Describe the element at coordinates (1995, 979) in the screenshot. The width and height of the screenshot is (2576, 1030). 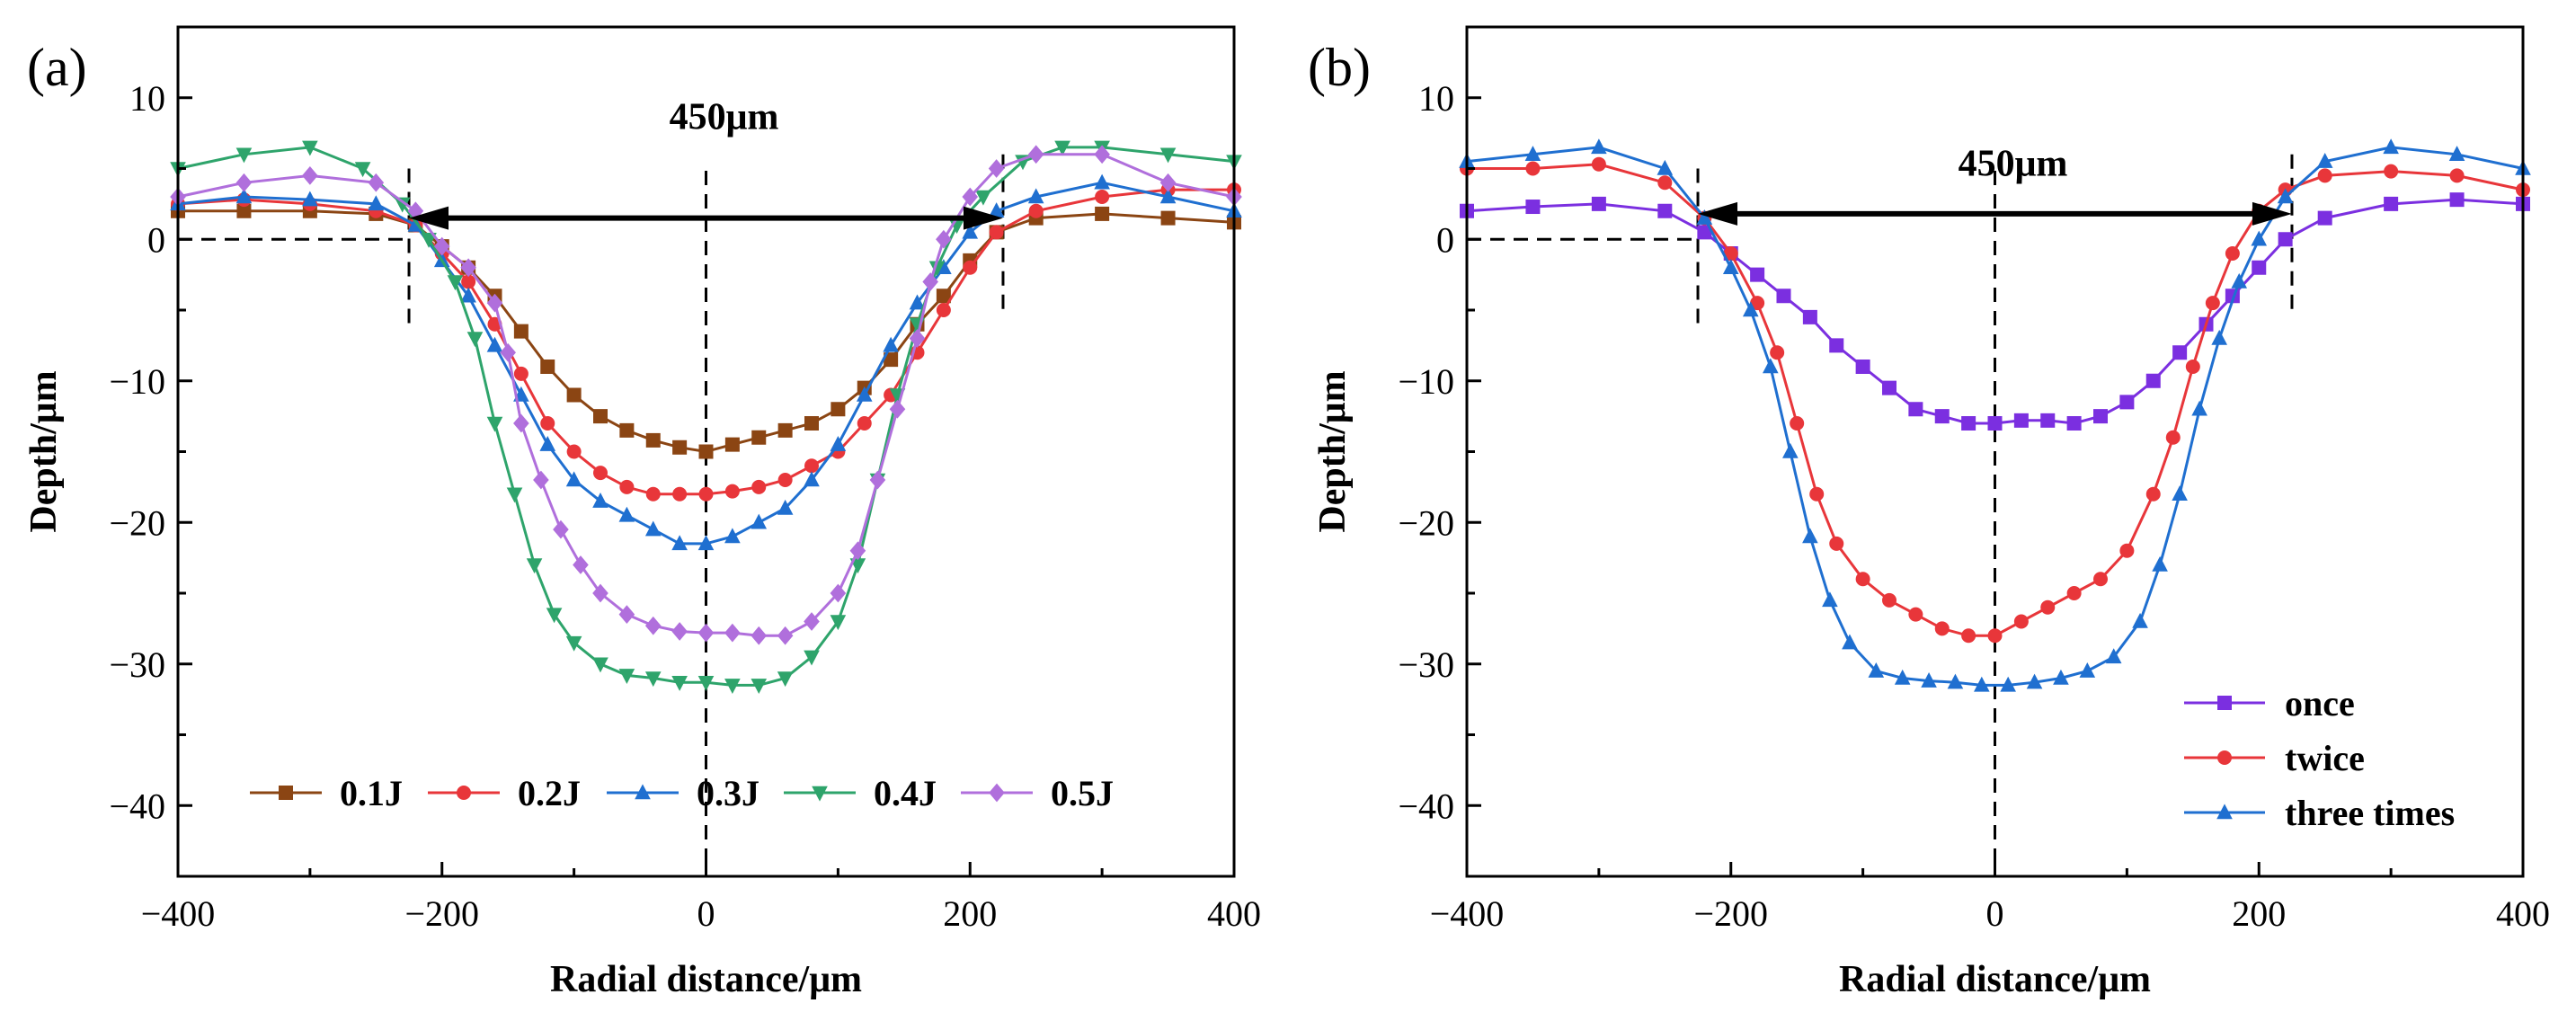
I see `x-axis-title: Radial distance/μm` at that location.